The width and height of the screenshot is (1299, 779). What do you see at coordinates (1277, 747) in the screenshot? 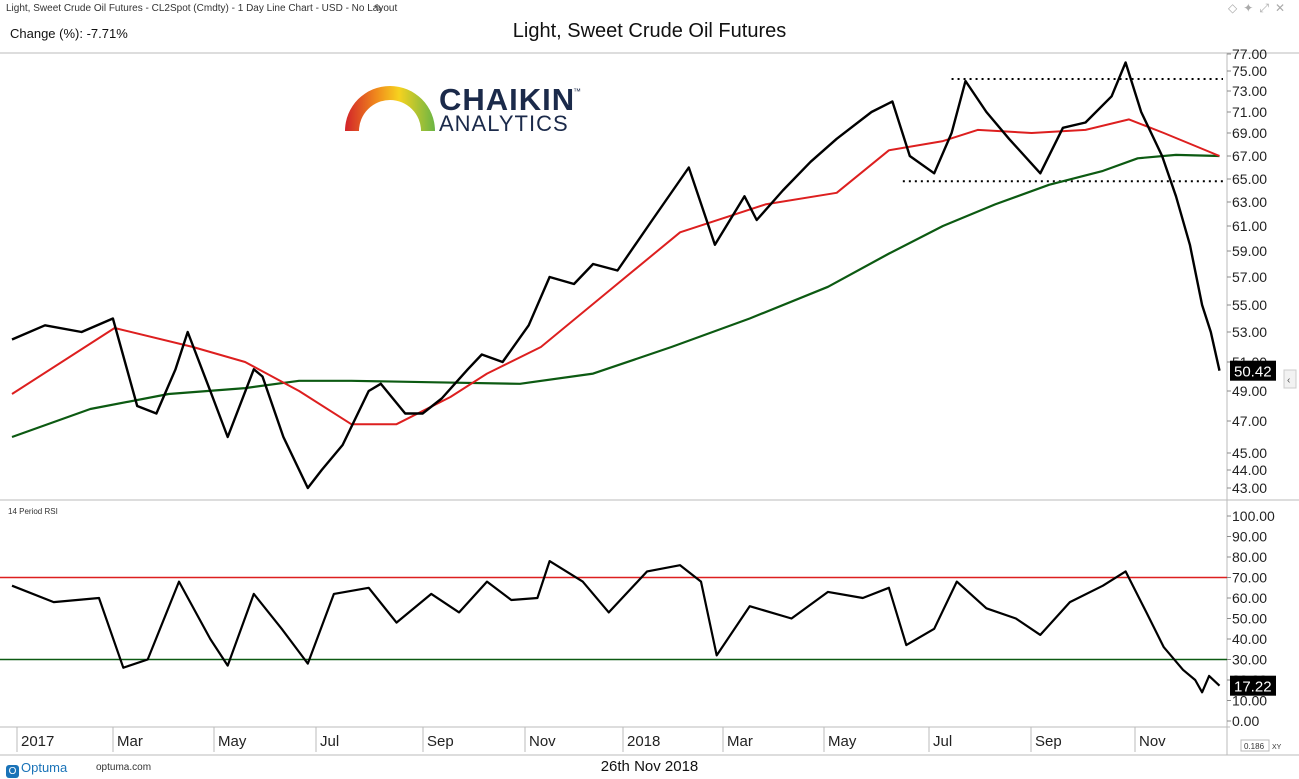
I see `xy-label: XY` at bounding box center [1277, 747].